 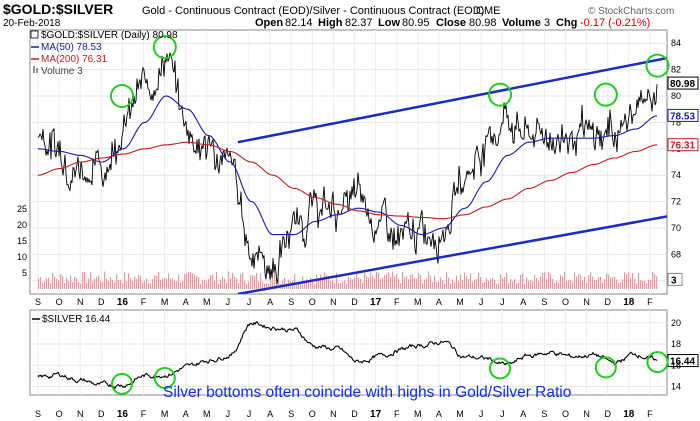 I want to click on silver-x-label: M, so click(x=165, y=414).